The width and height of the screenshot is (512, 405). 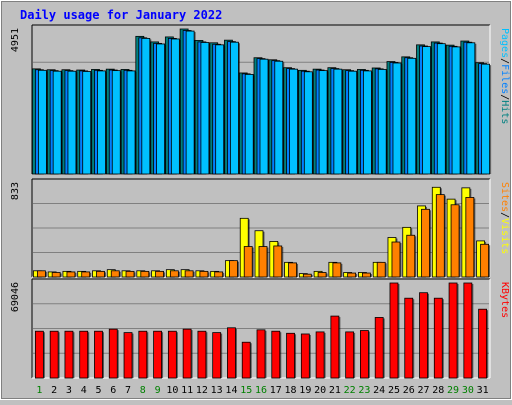 I want to click on legend: Sites/Visits, so click(x=504, y=218).